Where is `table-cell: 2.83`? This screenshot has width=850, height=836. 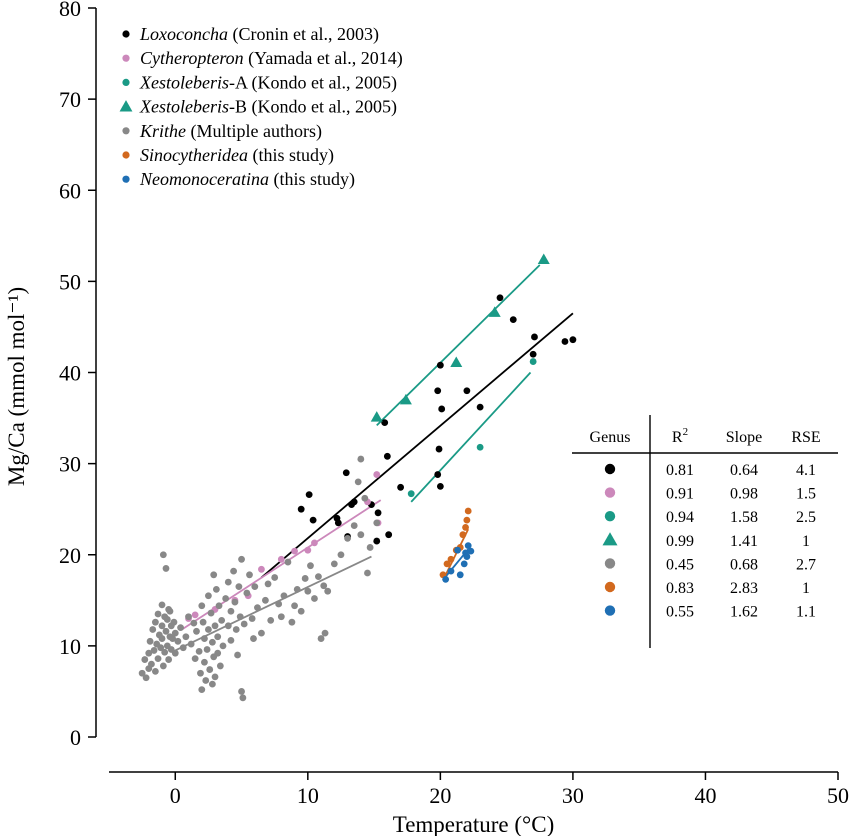
table-cell: 2.83 is located at coordinates (744, 588).